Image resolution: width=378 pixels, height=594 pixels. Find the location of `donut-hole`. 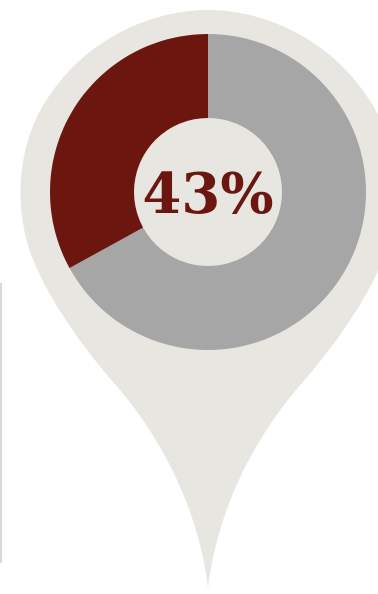

donut-hole is located at coordinates (208, 192).